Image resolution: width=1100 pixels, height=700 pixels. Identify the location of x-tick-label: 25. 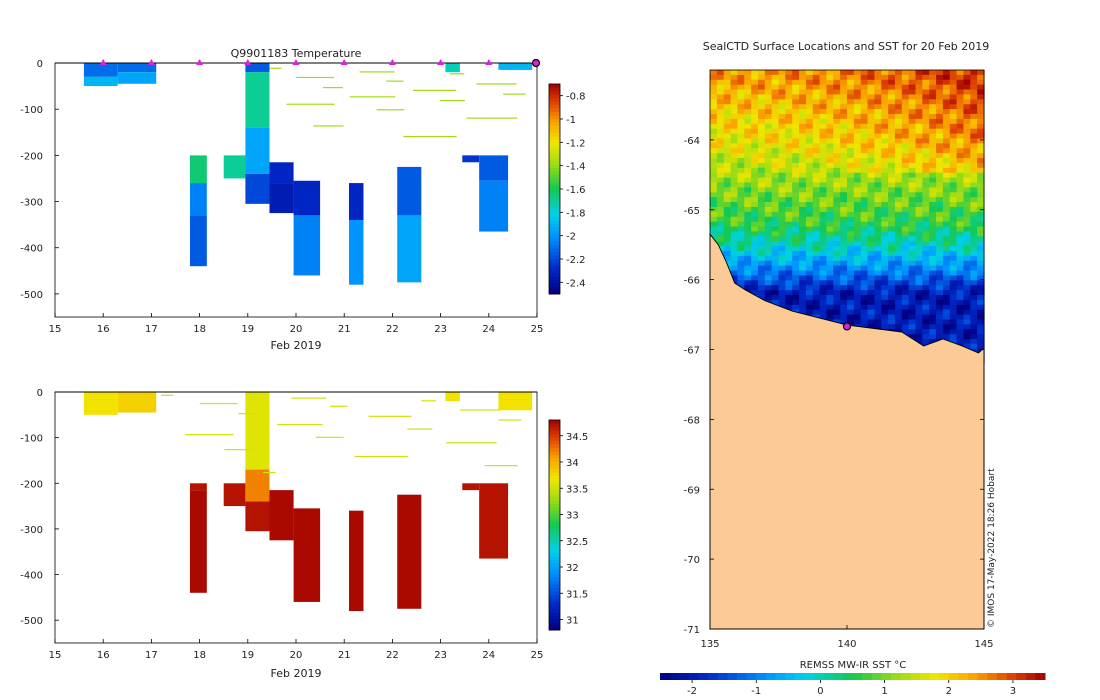
(537, 655).